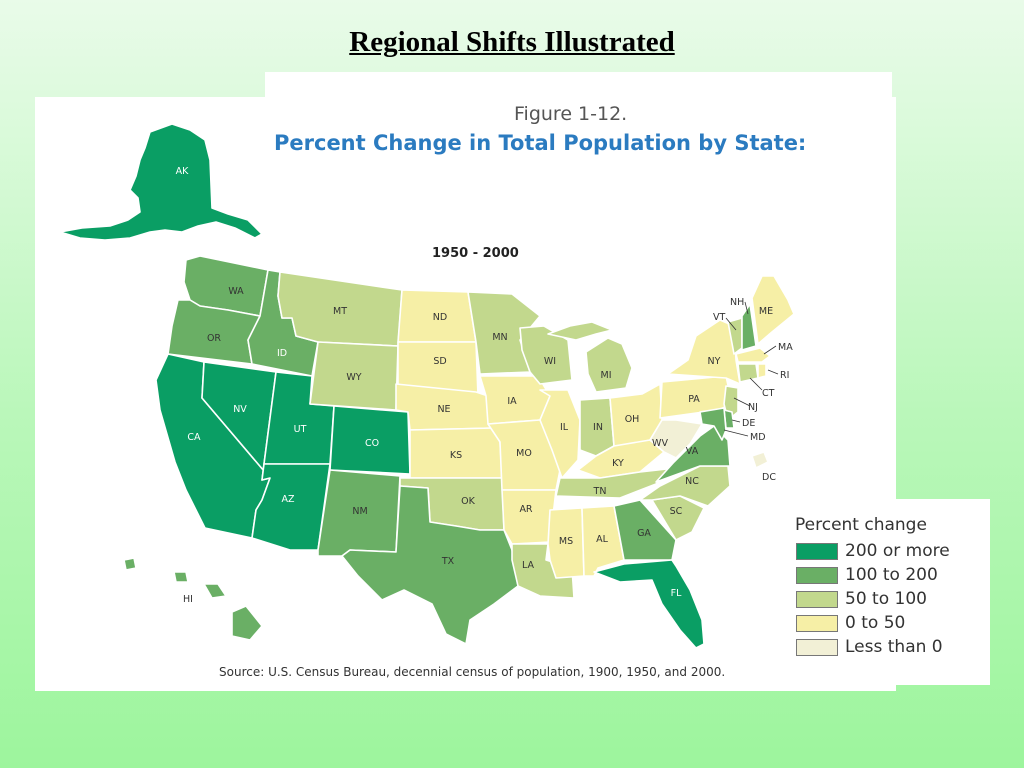 The height and width of the screenshot is (768, 1024). What do you see at coordinates (529, 517) in the screenshot?
I see `state-AR` at bounding box center [529, 517].